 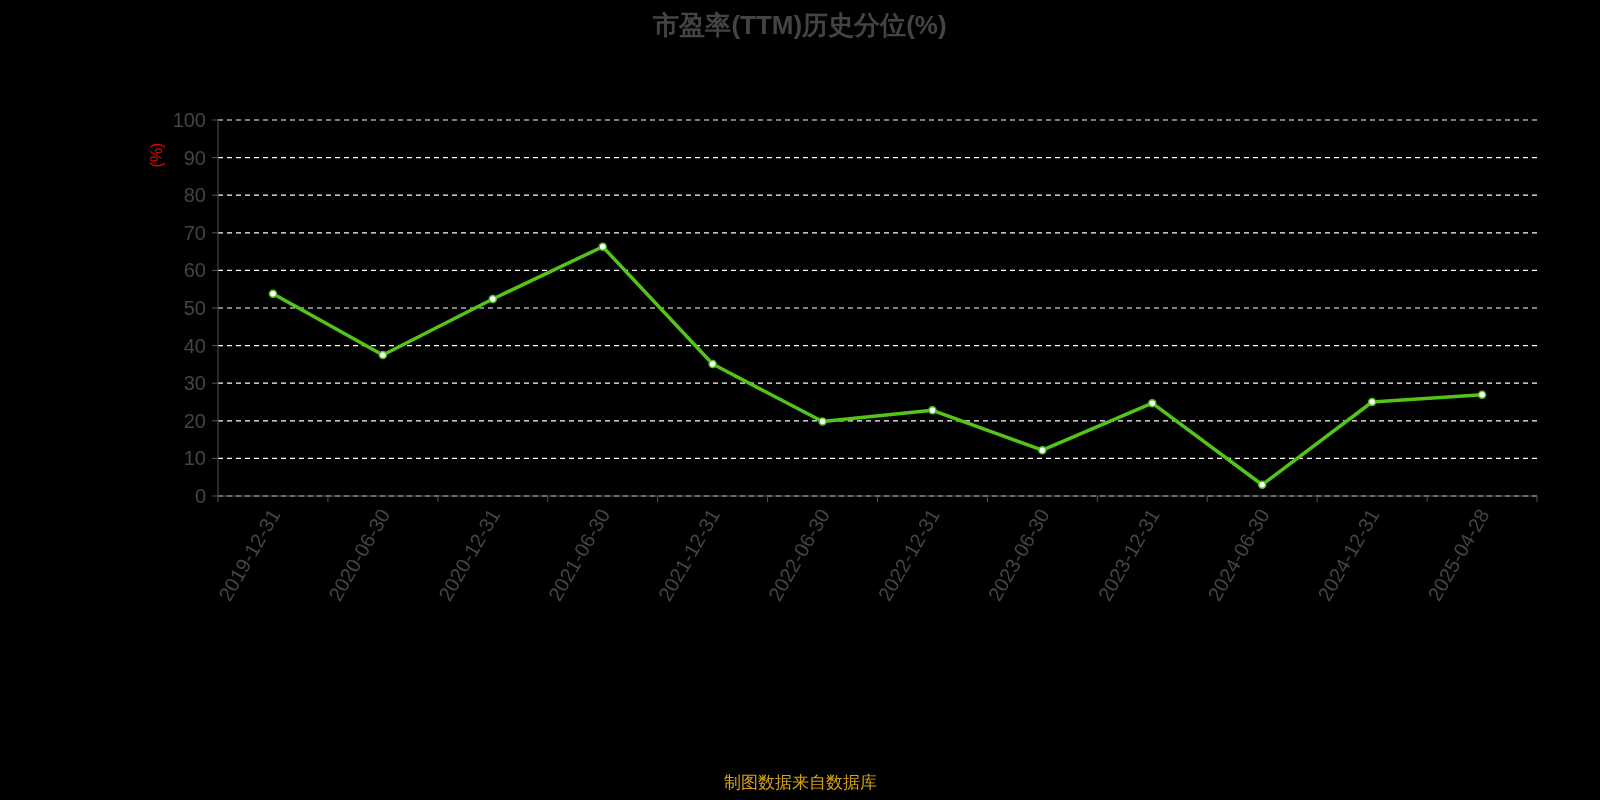 I want to click on y-tick-label: 50, so click(x=194, y=308).